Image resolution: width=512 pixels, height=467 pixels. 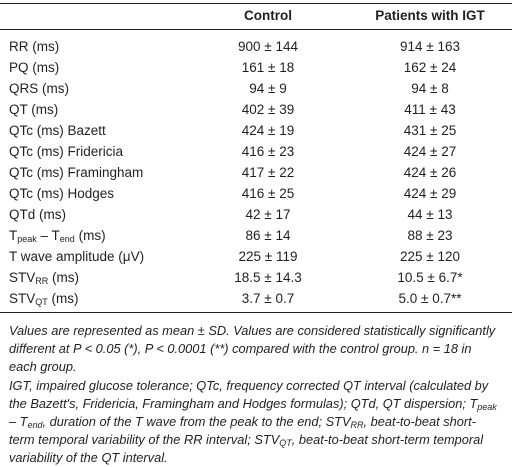 What do you see at coordinates (268, 109) in the screenshot?
I see `cell-control: 402 ± 39` at bounding box center [268, 109].